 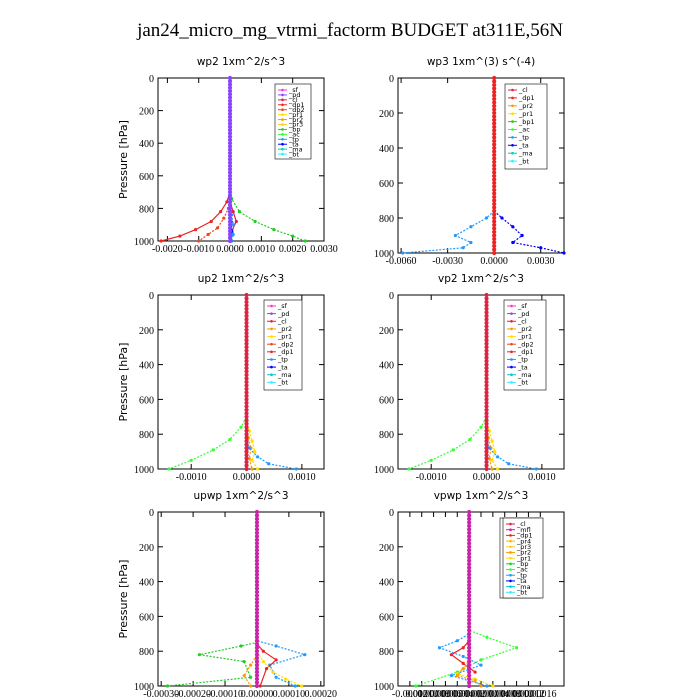 I want to click on legend-label: _ac, so click(x=294, y=135).